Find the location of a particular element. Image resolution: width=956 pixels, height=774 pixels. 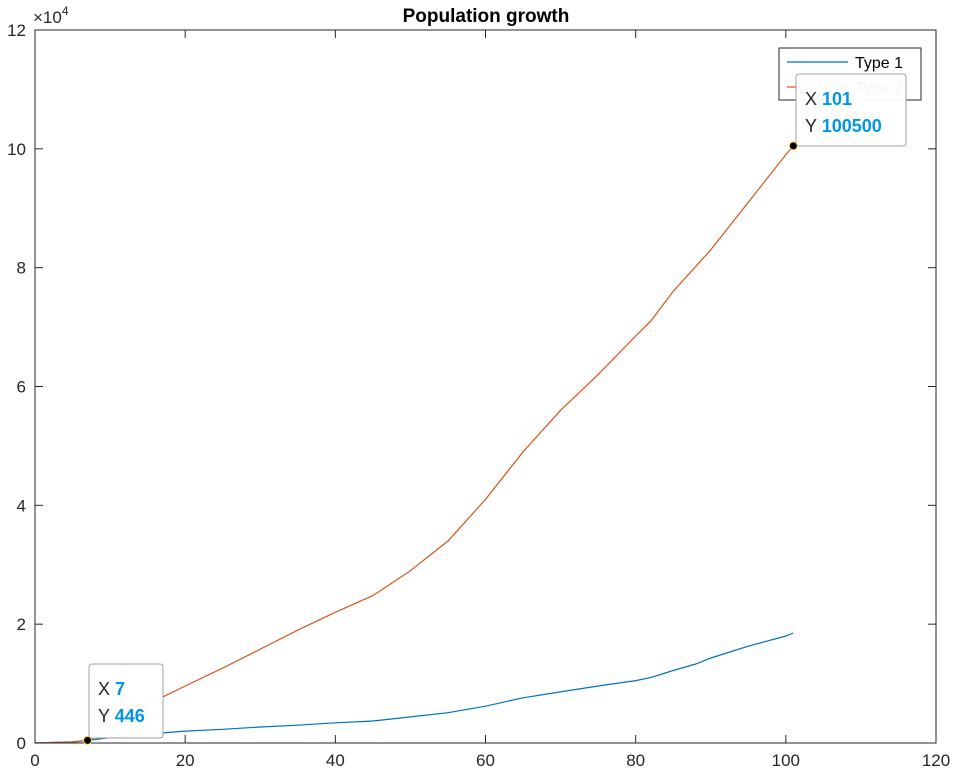

y-tick-label: 8 is located at coordinates (21, 268).